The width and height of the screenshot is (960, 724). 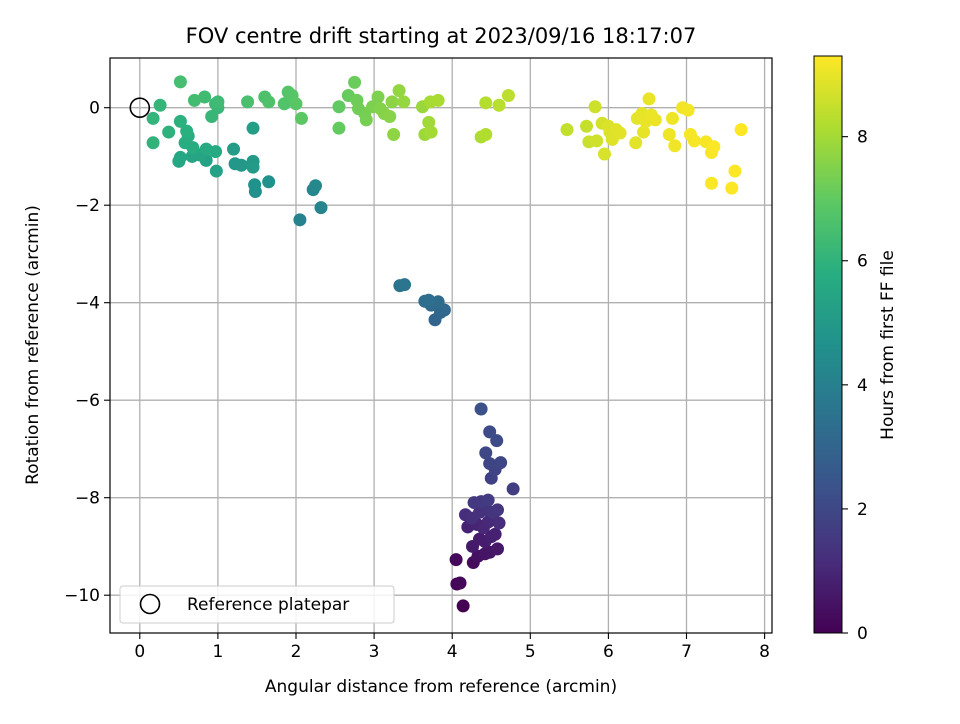 I want to click on x-axis-ticks: 0 1 2 3 4 5 6 7 8, so click(x=452, y=647).